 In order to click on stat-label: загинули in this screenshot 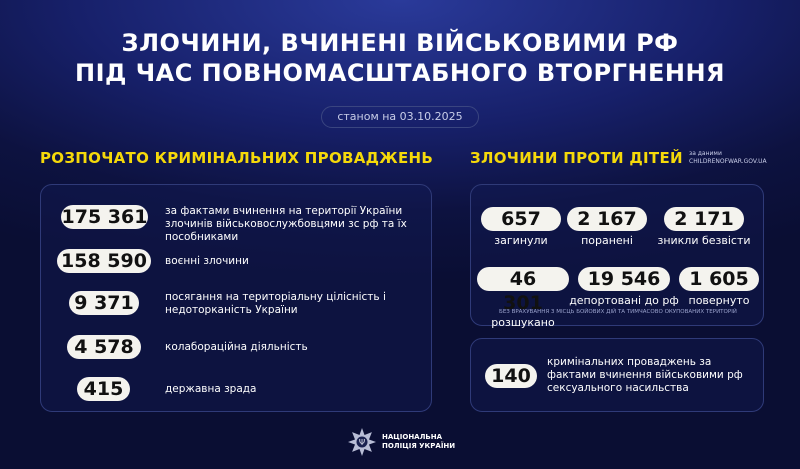, I will do `click(521, 240)`.